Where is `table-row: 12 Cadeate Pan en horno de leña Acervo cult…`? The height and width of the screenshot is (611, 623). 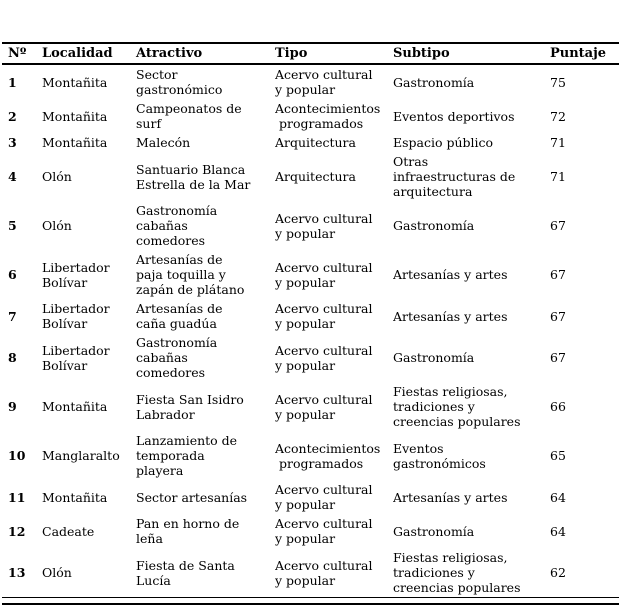 table-row: 12 Cadeate Pan en horno de leña Acervo cult… is located at coordinates (310, 531).